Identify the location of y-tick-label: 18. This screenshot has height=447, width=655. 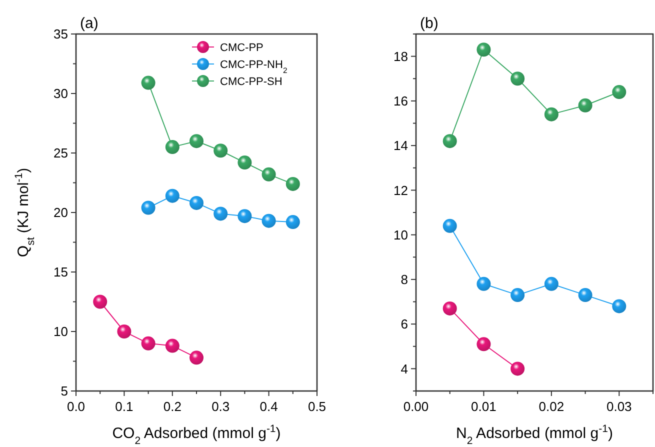
(401, 56).